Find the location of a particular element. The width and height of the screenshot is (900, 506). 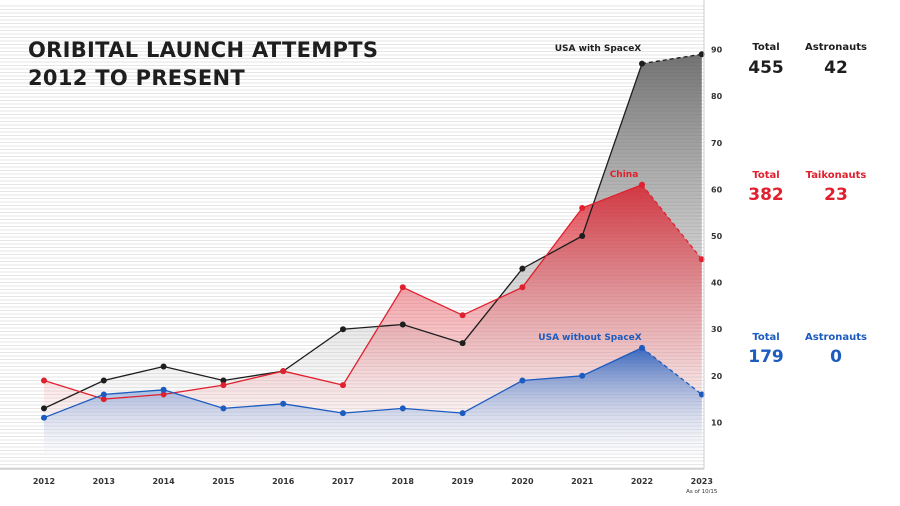

y-tick-label: 70 is located at coordinates (717, 143).